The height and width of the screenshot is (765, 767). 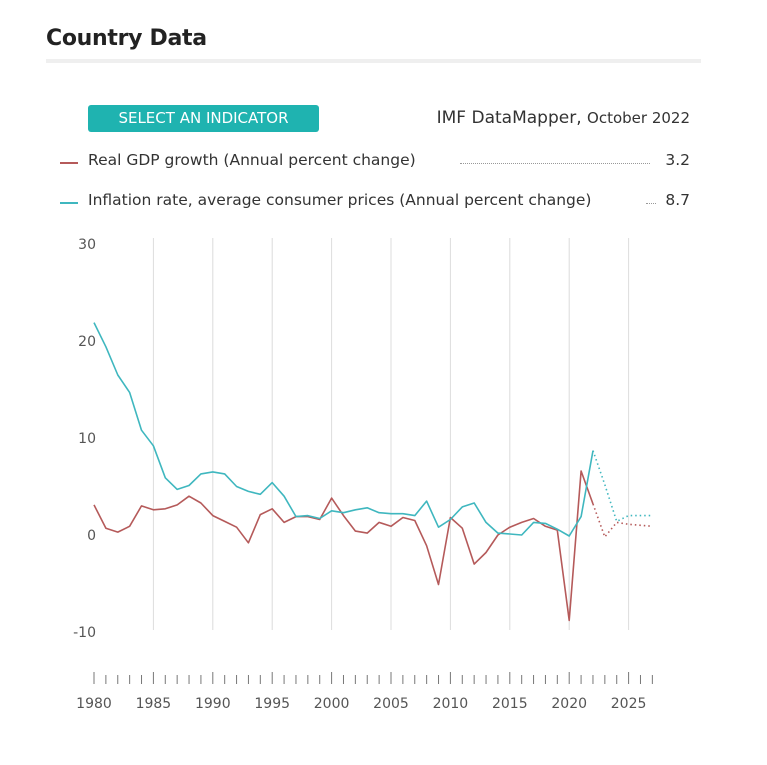 I want to click on x-tick-label: 2000, so click(x=332, y=704).